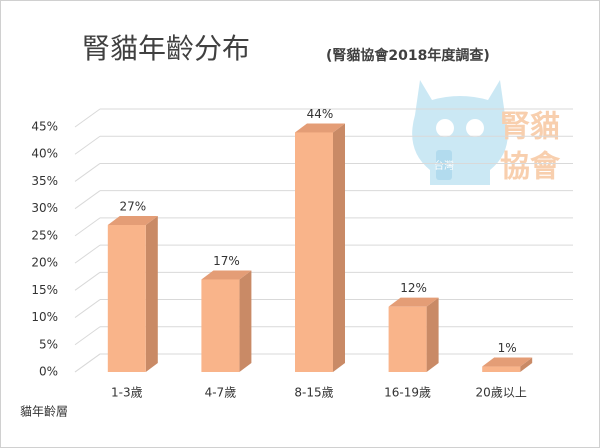 Image resolution: width=600 pixels, height=448 pixels. I want to click on logo-text: 腎貓, so click(530, 127).